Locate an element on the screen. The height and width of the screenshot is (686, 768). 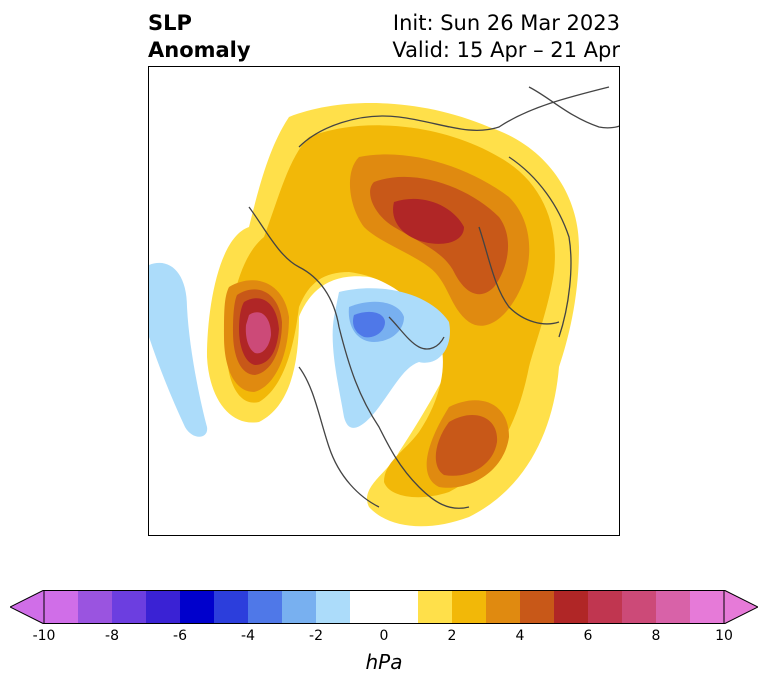
colorbar-tick-label: 0 is located at coordinates (384, 636).